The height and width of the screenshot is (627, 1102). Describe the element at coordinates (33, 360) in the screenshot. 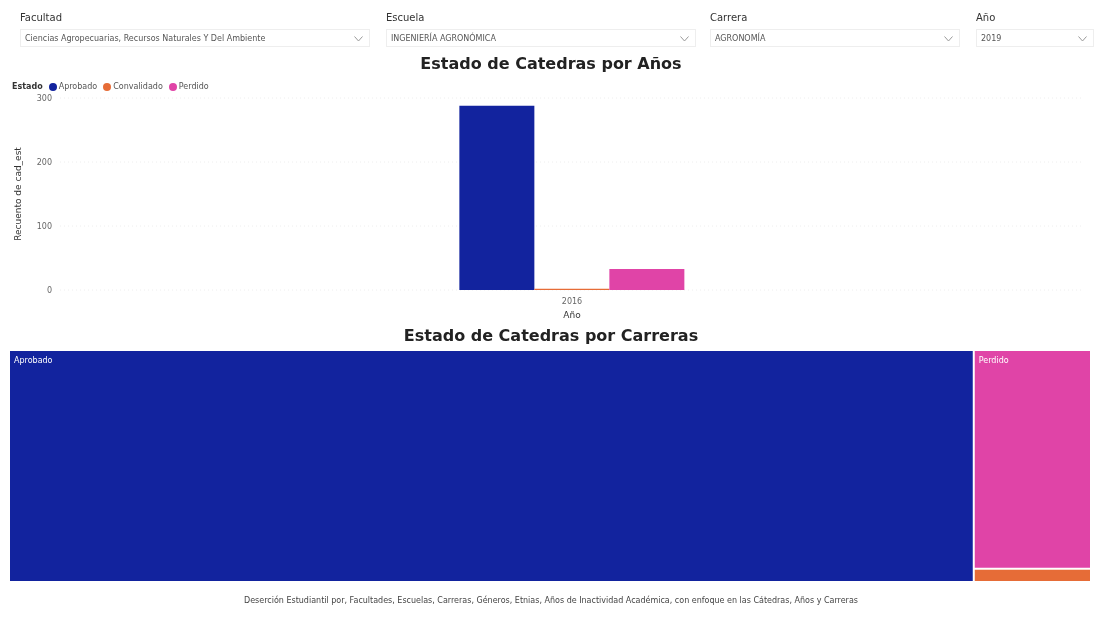

I see `category-label: Aprobado` at that location.